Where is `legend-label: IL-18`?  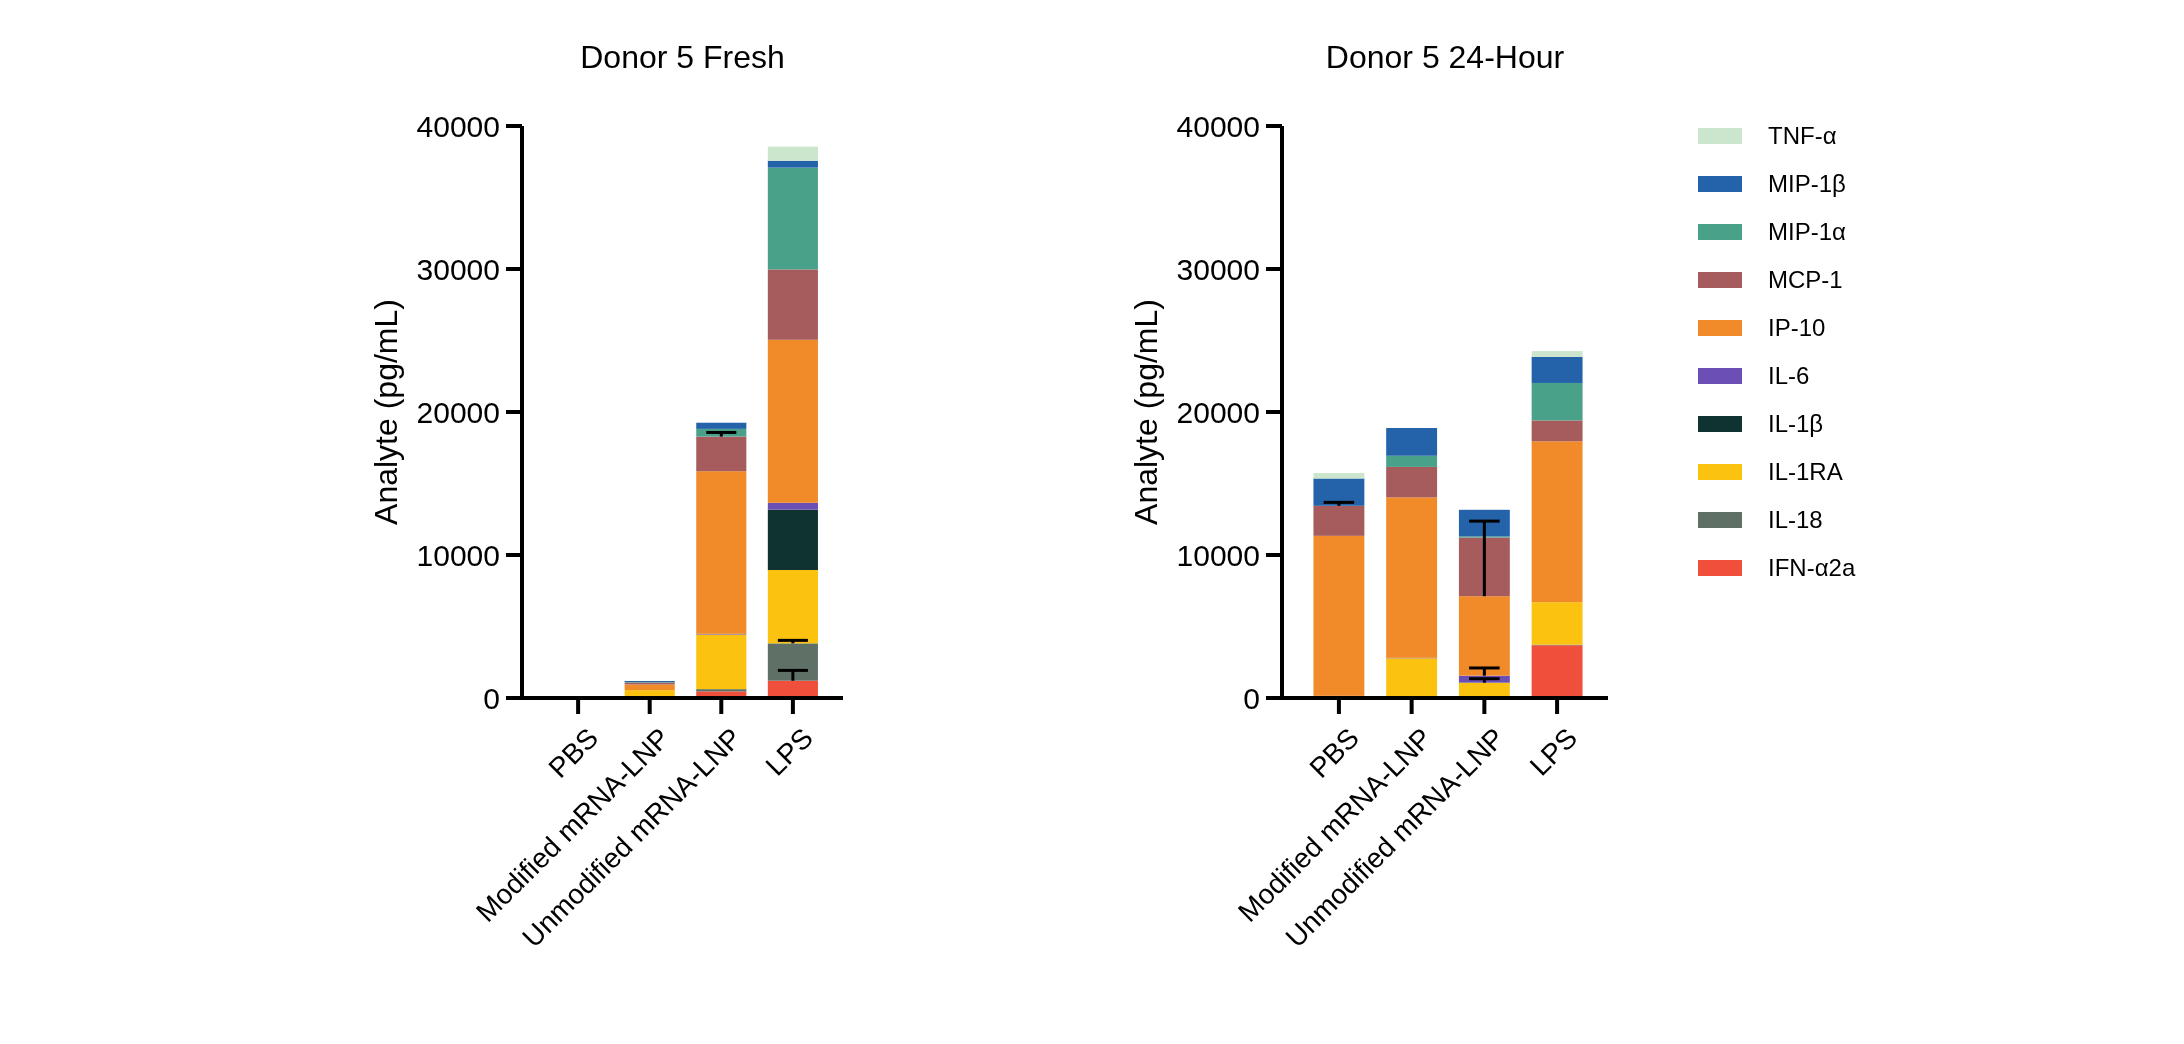 legend-label: IL-18 is located at coordinates (1795, 520).